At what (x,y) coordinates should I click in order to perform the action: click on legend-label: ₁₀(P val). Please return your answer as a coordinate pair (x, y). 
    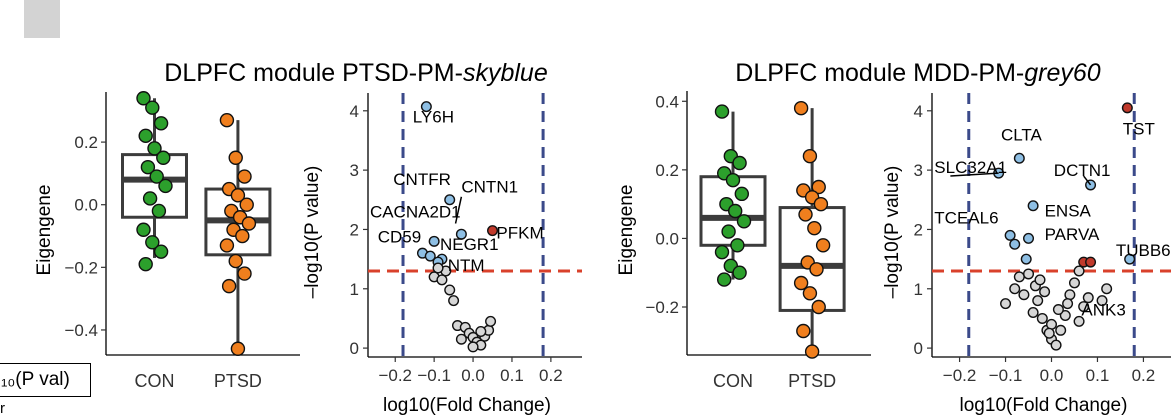
    Looking at the image, I should click on (35, 379).